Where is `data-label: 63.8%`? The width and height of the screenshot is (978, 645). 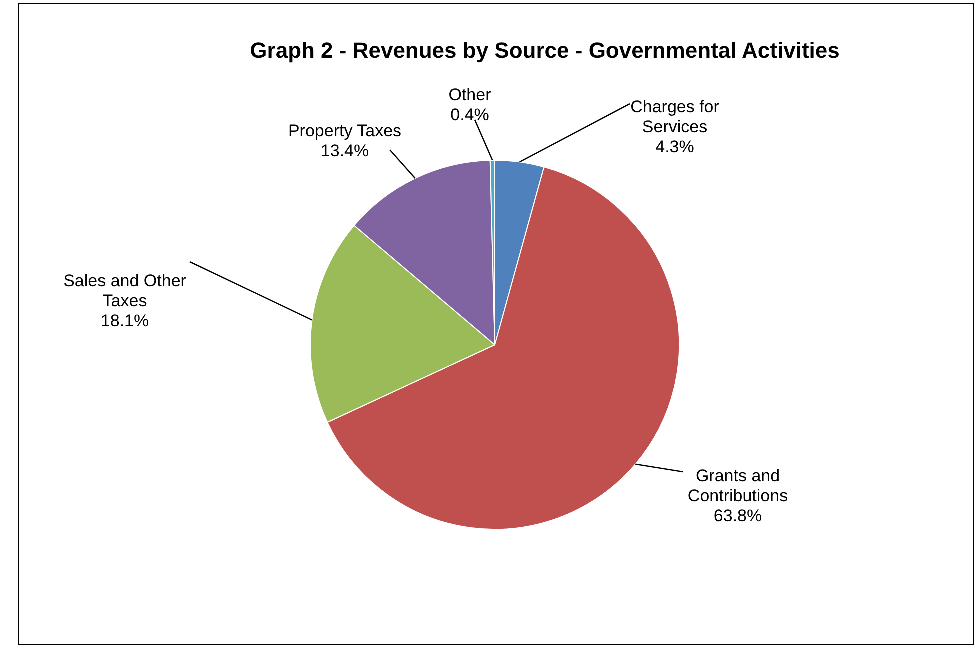
data-label: 63.8% is located at coordinates (738, 516).